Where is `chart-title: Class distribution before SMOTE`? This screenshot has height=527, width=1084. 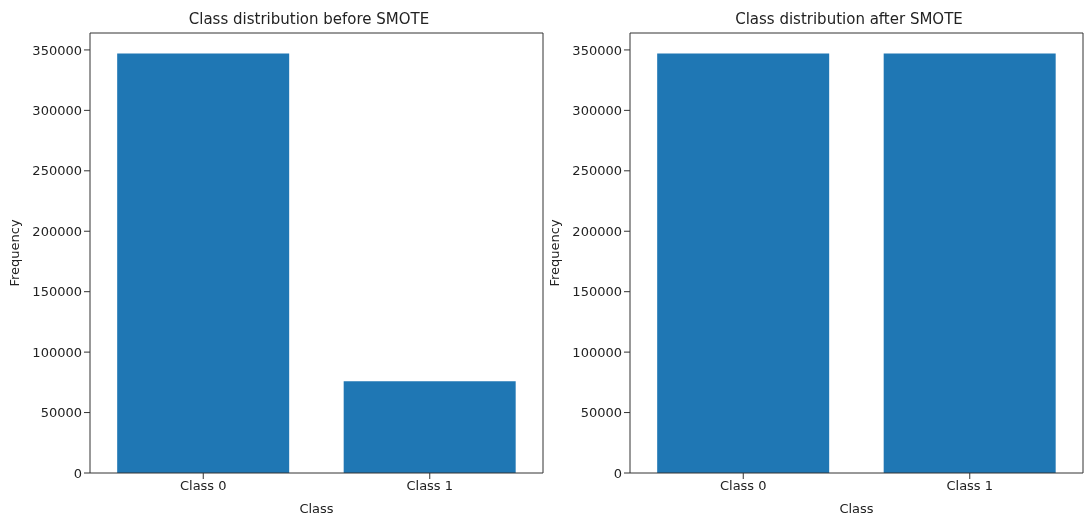
chart-title: Class distribution before SMOTE is located at coordinates (309, 19).